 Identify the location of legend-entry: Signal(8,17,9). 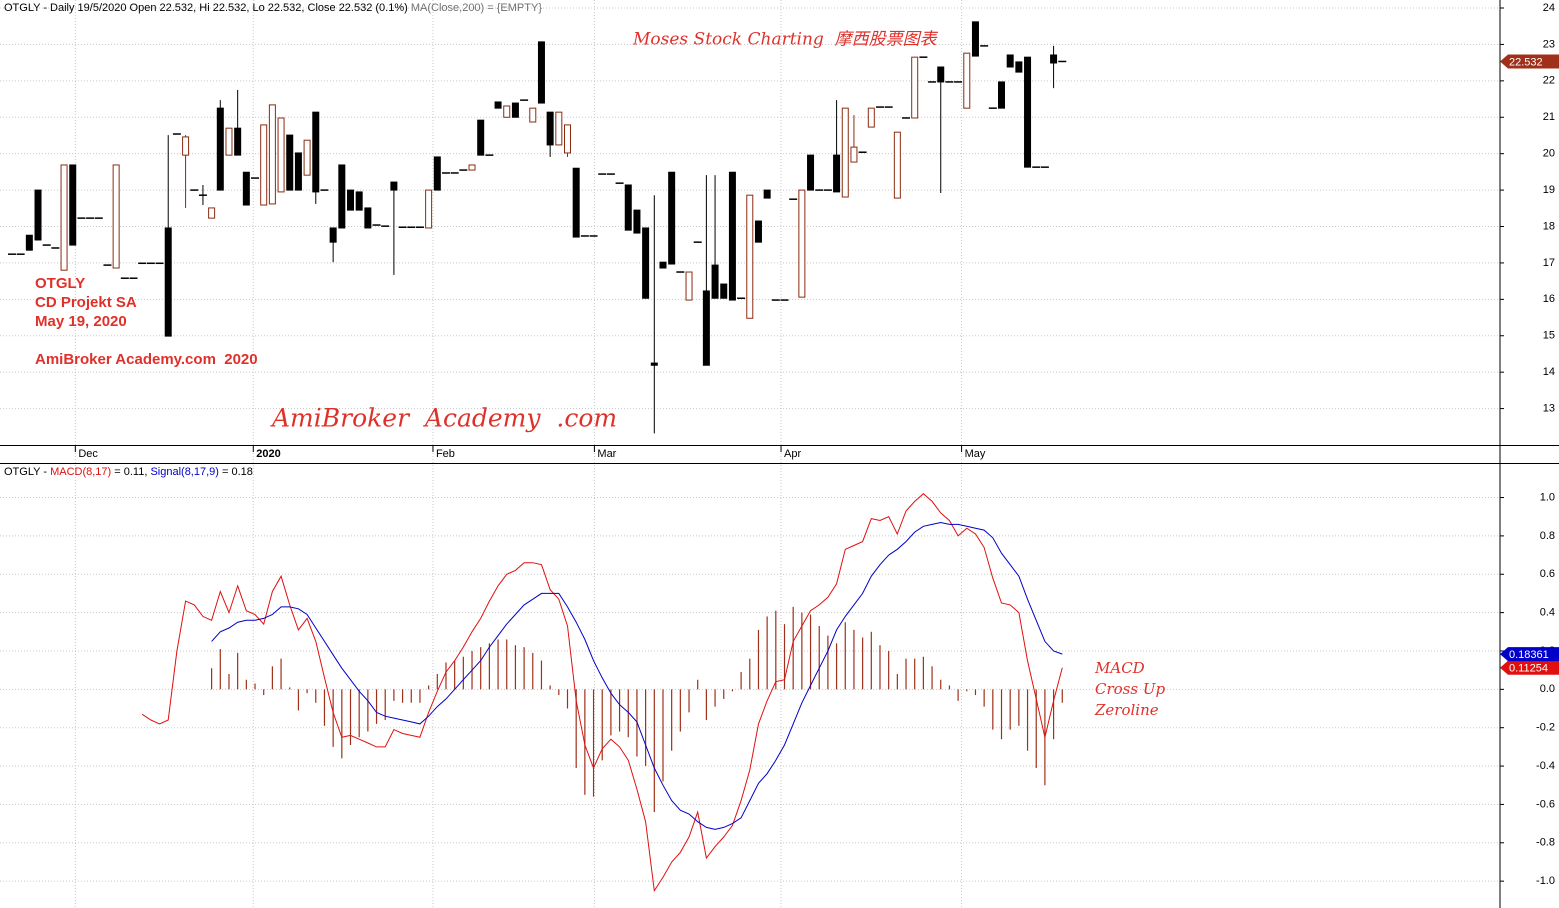
(184, 472).